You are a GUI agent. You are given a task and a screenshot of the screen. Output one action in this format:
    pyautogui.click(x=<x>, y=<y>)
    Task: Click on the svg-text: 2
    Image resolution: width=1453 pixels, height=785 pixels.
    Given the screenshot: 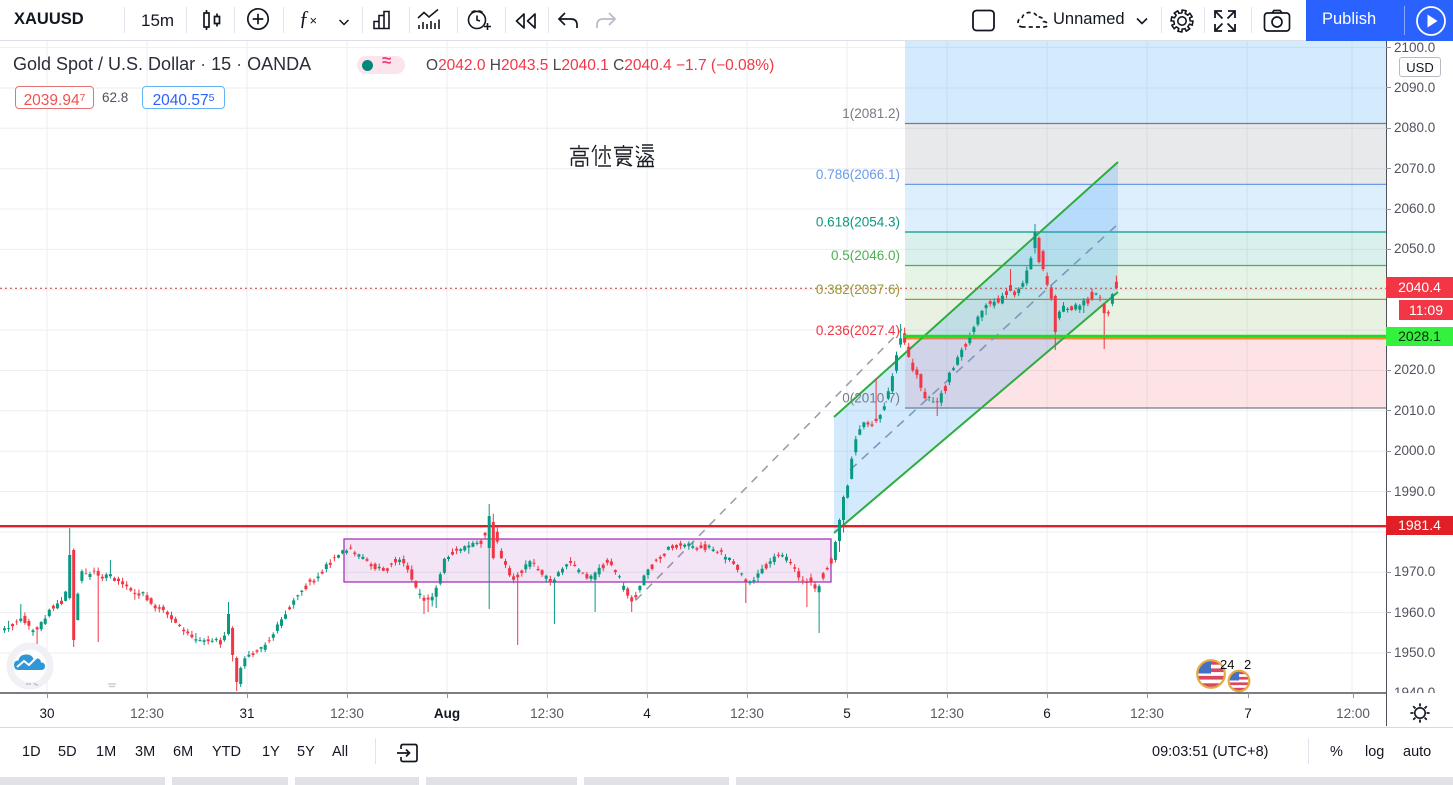 What is the action you would take?
    pyautogui.click(x=1247, y=664)
    